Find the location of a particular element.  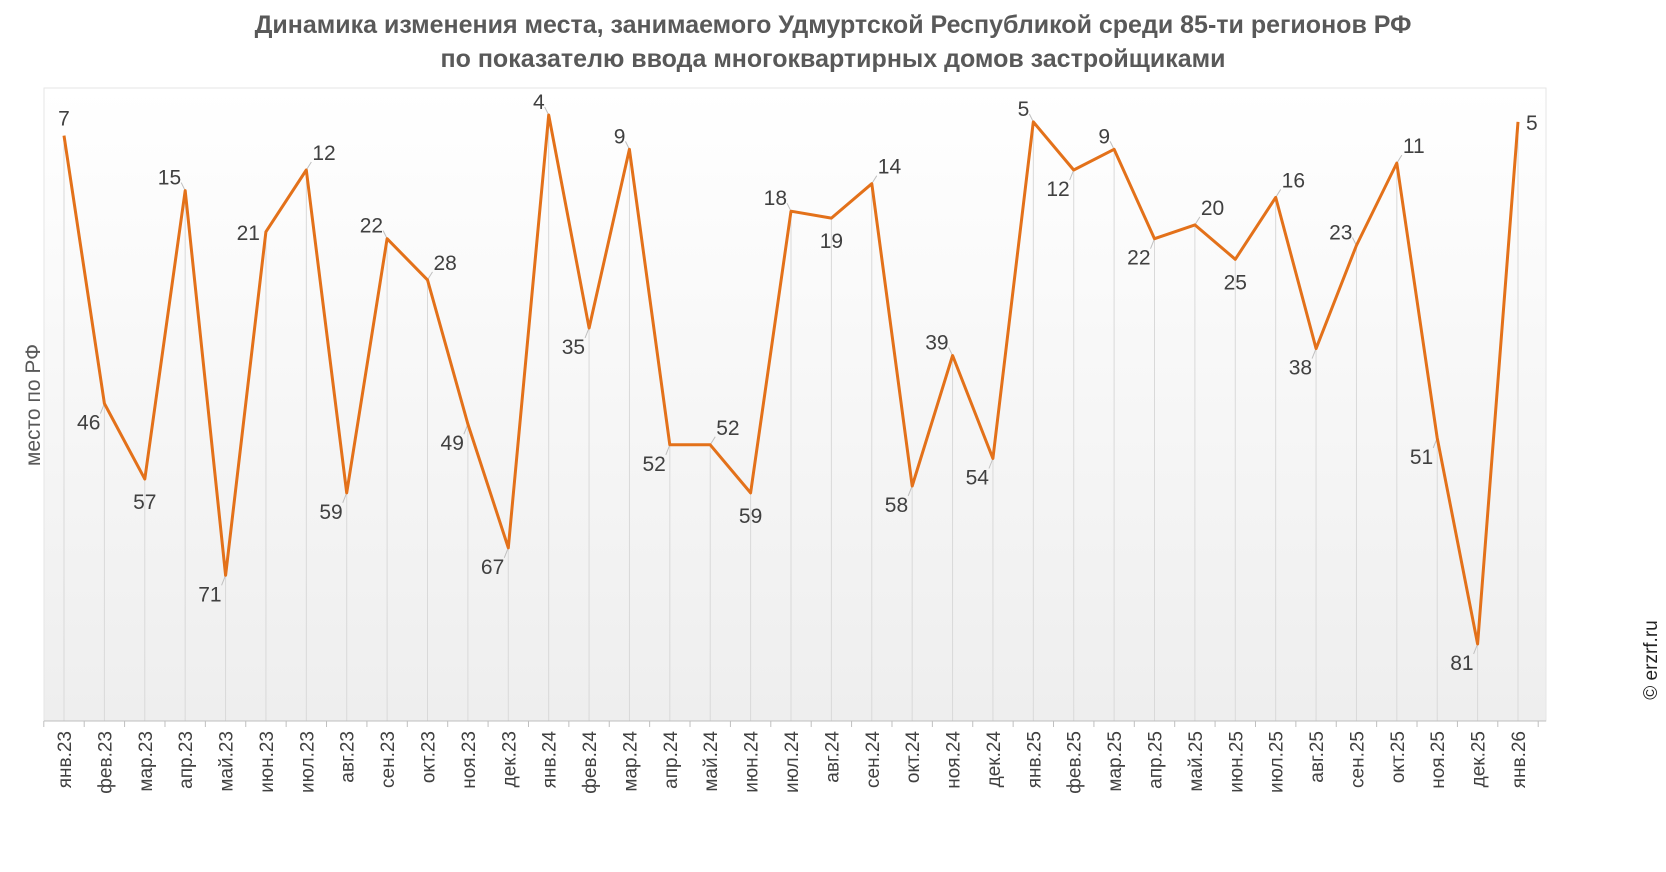

x-tick-label-13: янв.24 is located at coordinates (550, 760).